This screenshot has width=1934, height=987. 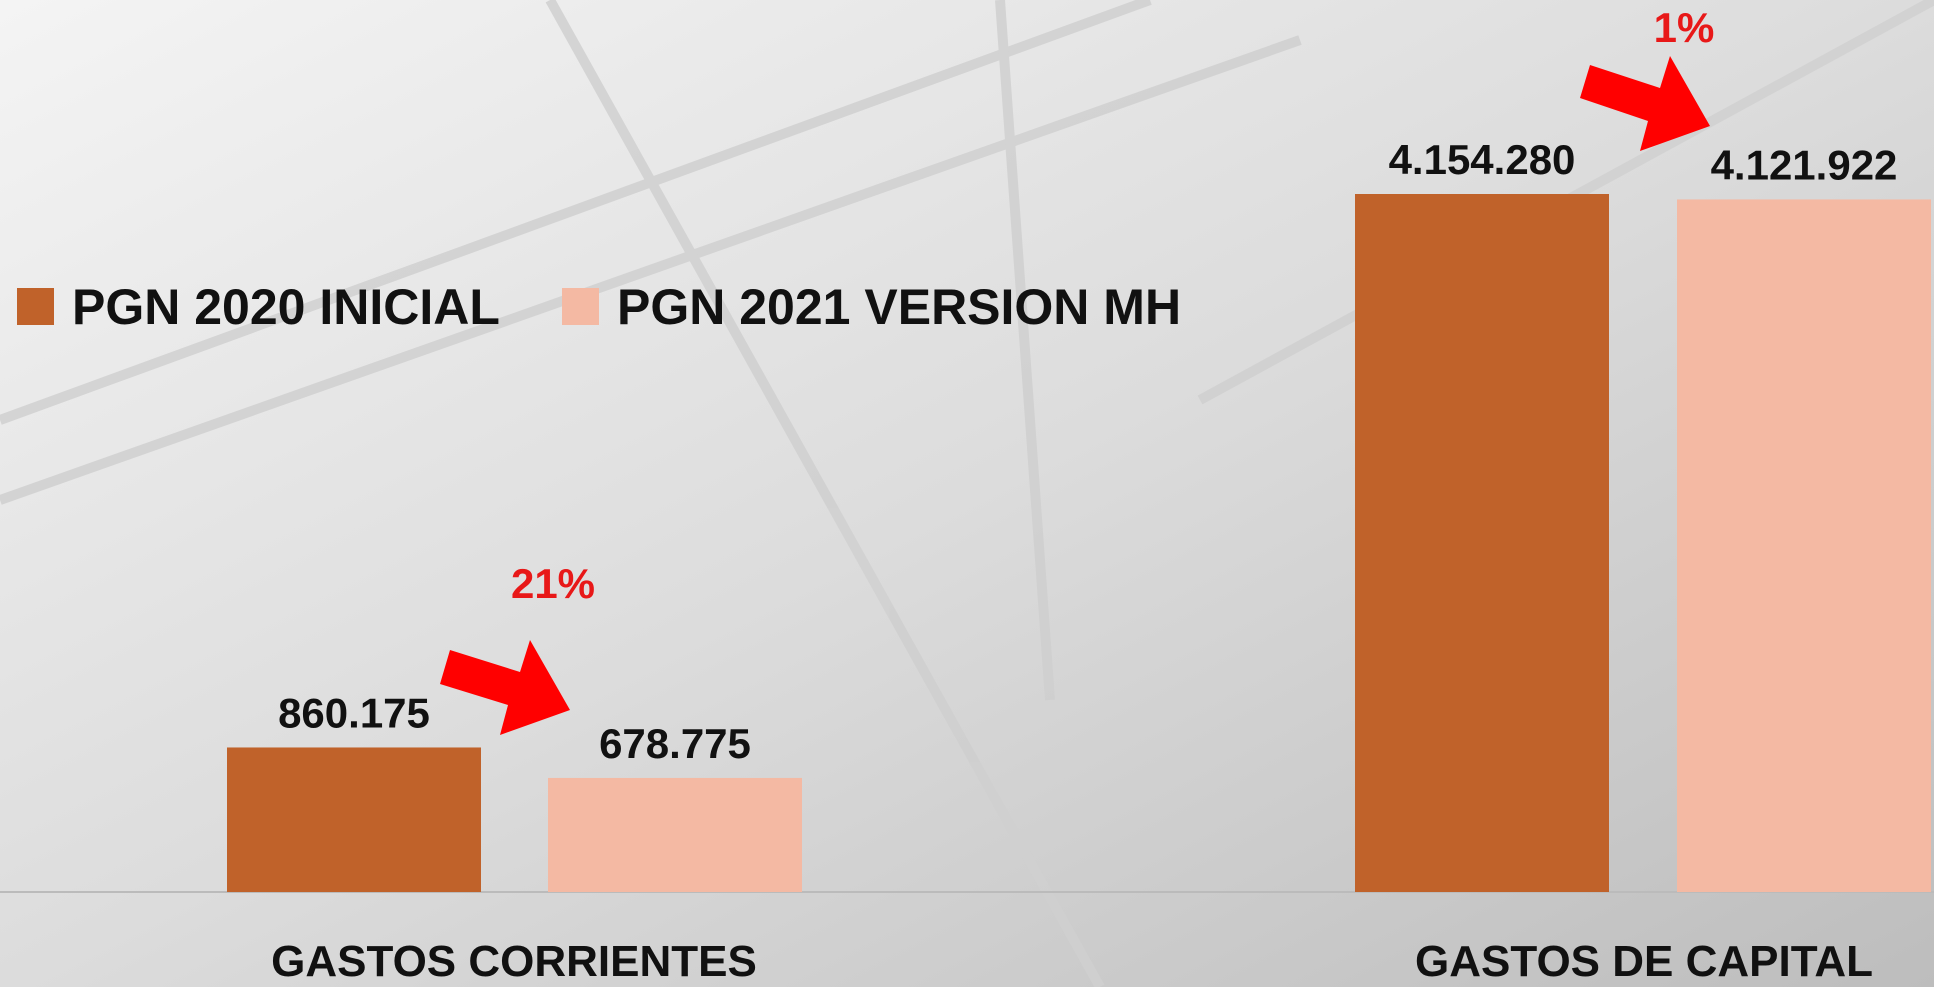 What do you see at coordinates (1804, 164) in the screenshot?
I see `value-label: 4.121.922` at bounding box center [1804, 164].